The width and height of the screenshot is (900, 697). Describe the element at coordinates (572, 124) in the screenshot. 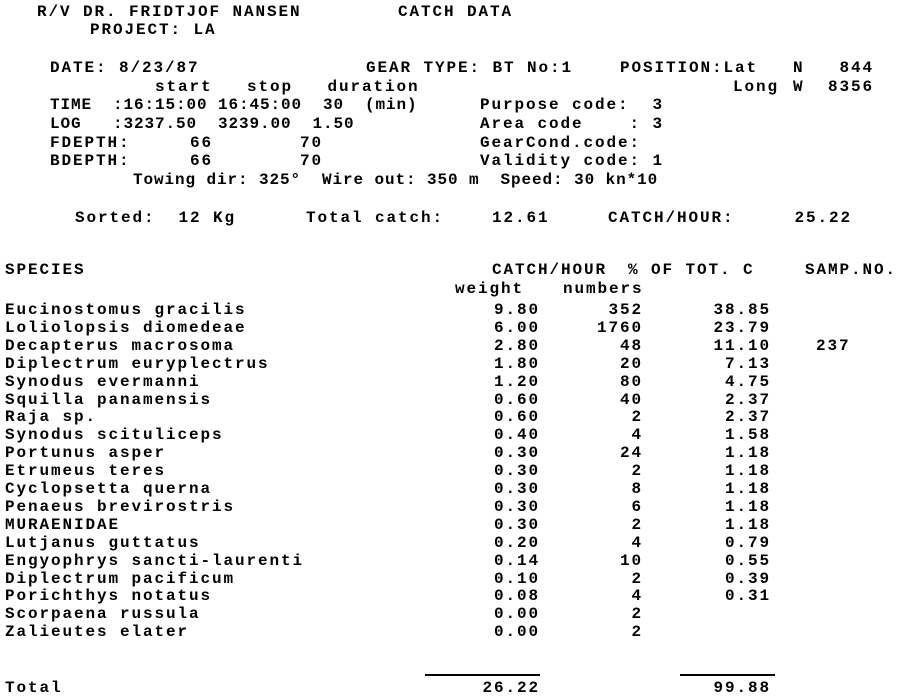

I see `area-code: Area code : 3` at that location.